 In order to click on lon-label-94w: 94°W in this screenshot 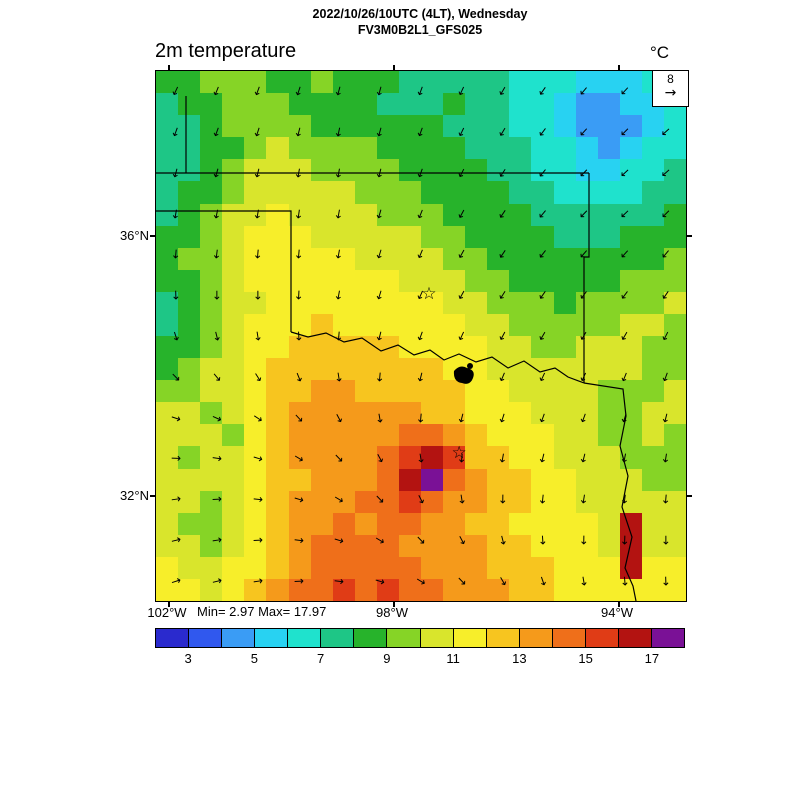, I will do `click(617, 612)`.